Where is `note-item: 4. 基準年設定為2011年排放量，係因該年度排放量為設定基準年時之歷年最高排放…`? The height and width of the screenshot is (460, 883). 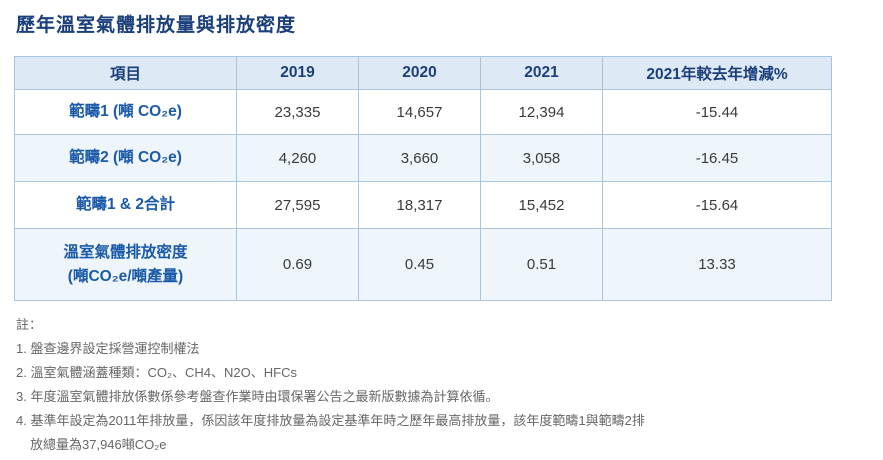 note-item: 4. 基準年設定為2011年排放量，係因該年度排放量為設定基準年時之歷年最高排放… is located at coordinates (330, 420).